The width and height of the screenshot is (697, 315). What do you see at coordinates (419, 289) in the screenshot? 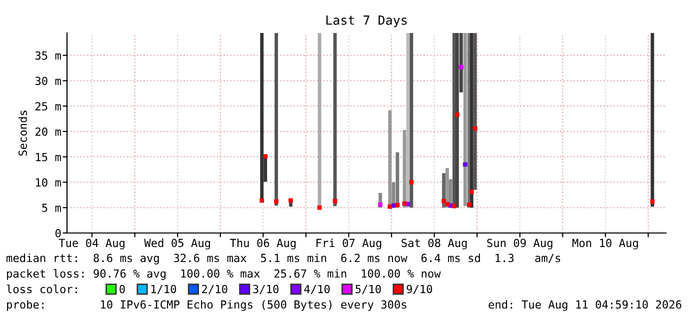
I see `legend-label: 9/10` at bounding box center [419, 289].